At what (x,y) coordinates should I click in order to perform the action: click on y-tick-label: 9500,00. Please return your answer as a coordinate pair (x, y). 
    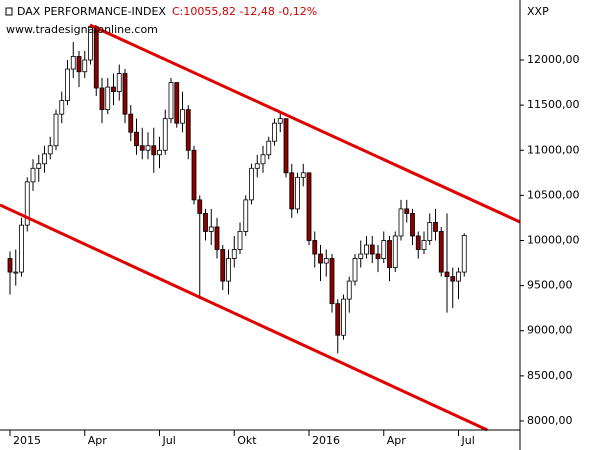
    Looking at the image, I should click on (550, 285).